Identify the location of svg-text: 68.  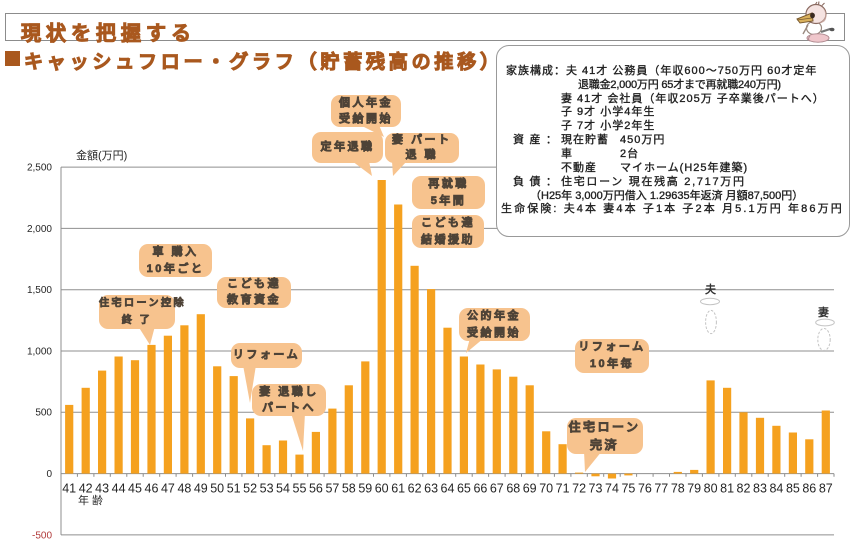
(513, 489).